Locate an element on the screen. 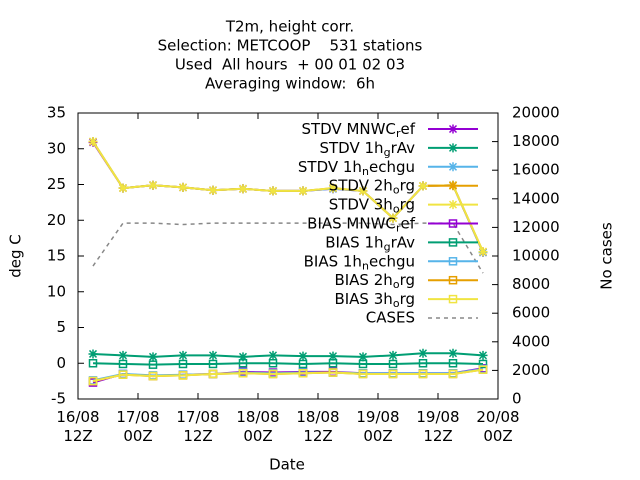 The image size is (640, 480). legend-label: CASES is located at coordinates (390, 318).